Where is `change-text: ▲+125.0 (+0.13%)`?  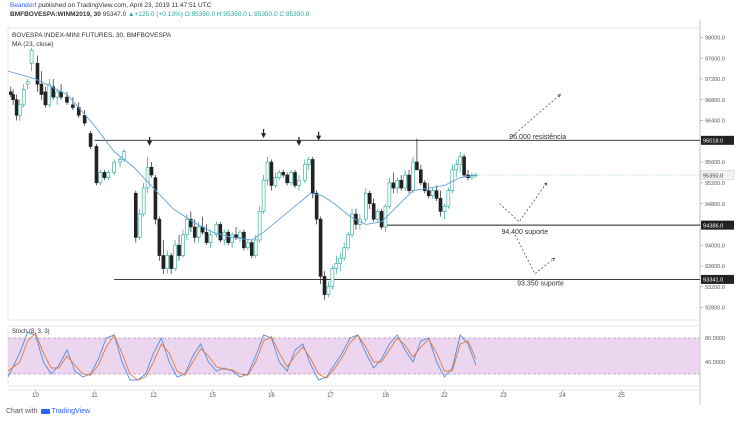 change-text: ▲+125.0 (+0.13%) is located at coordinates (155, 14).